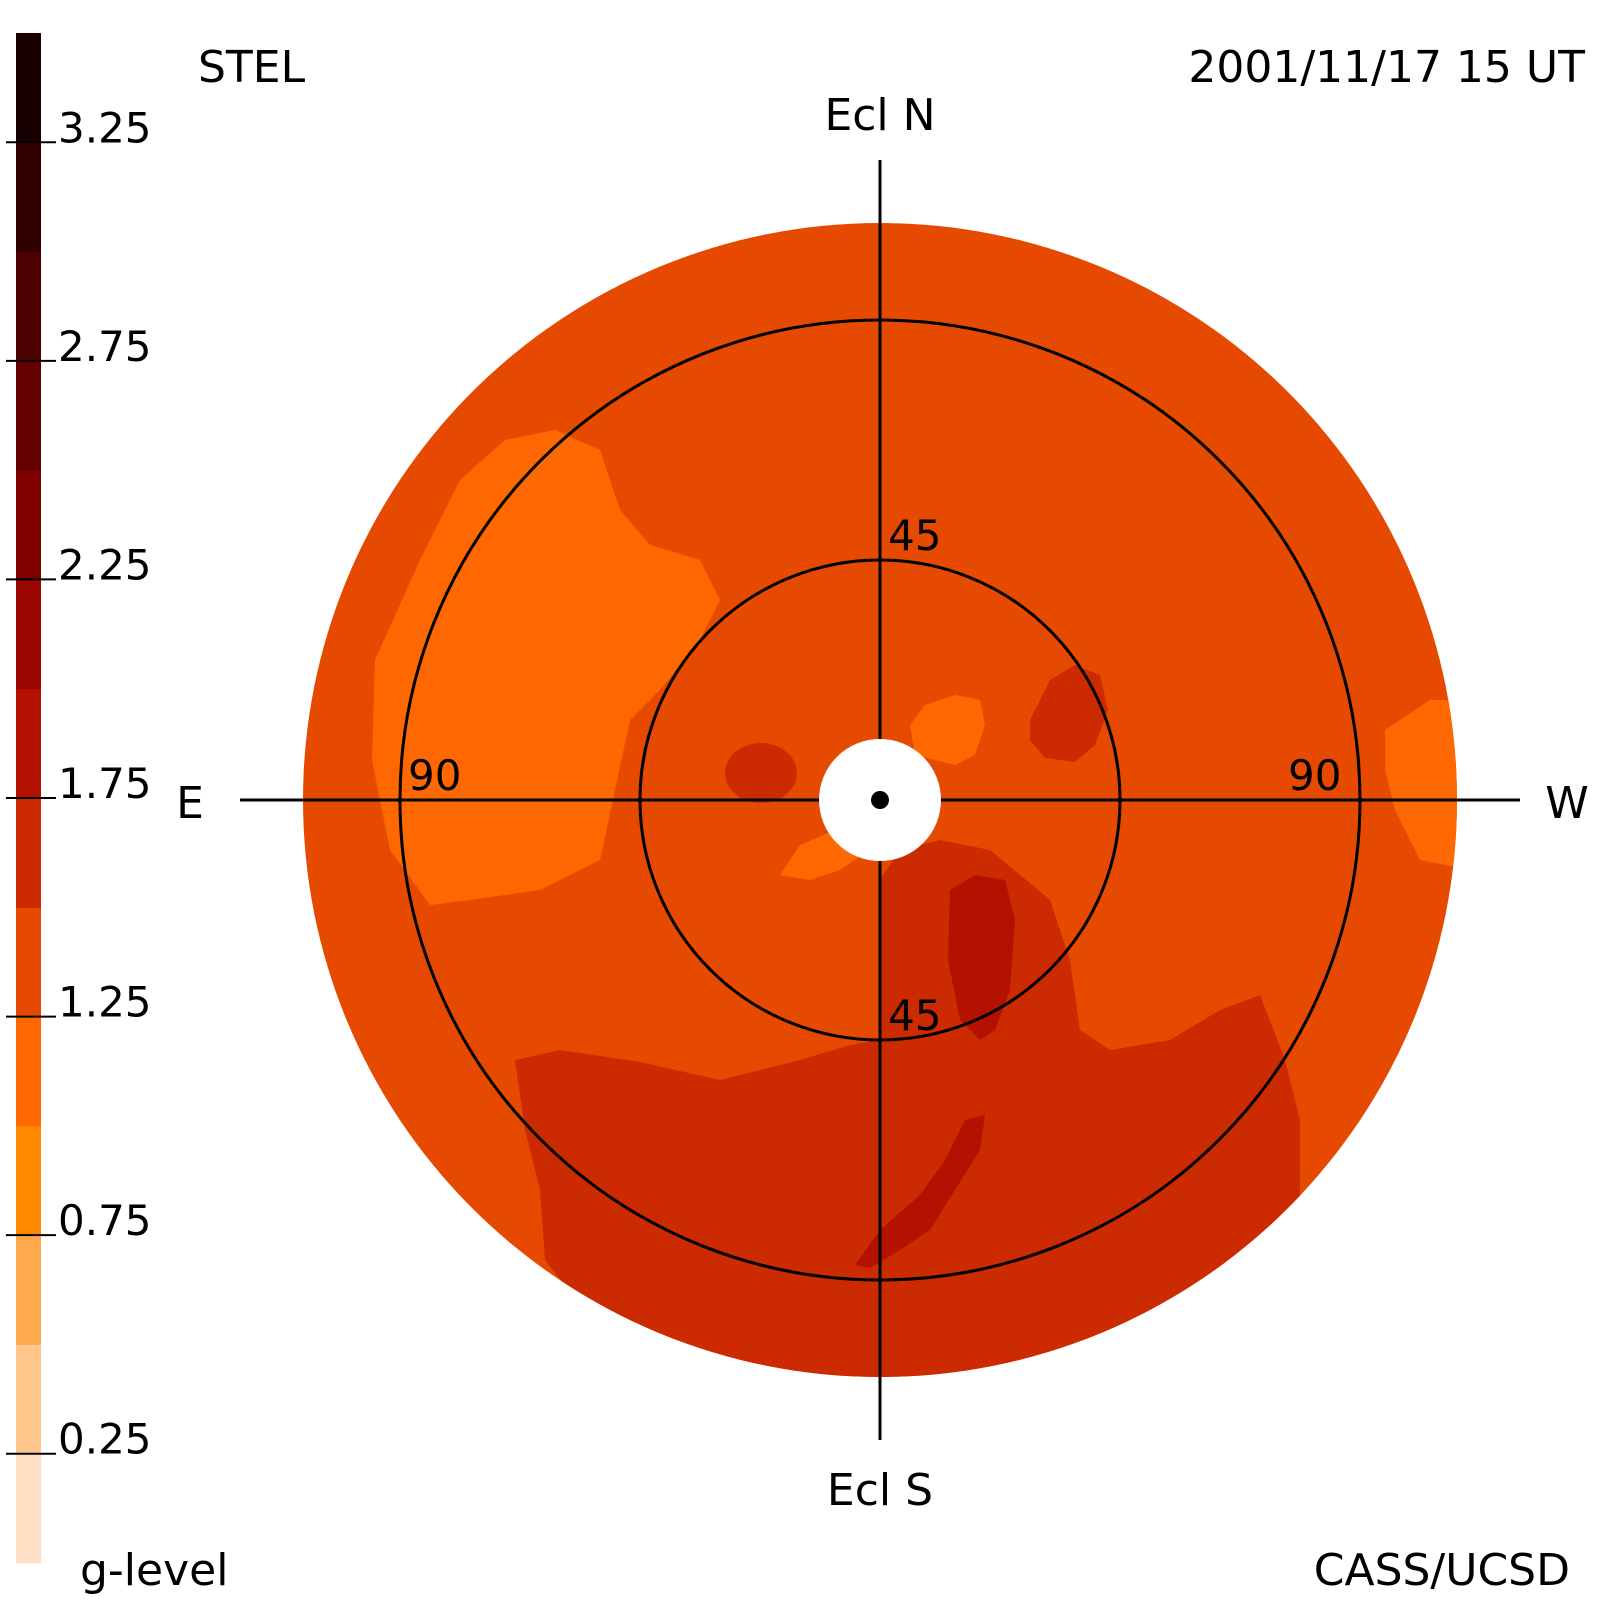 The image size is (1600, 1600). I want to click on ring-label-south-45: 45, so click(914, 1015).